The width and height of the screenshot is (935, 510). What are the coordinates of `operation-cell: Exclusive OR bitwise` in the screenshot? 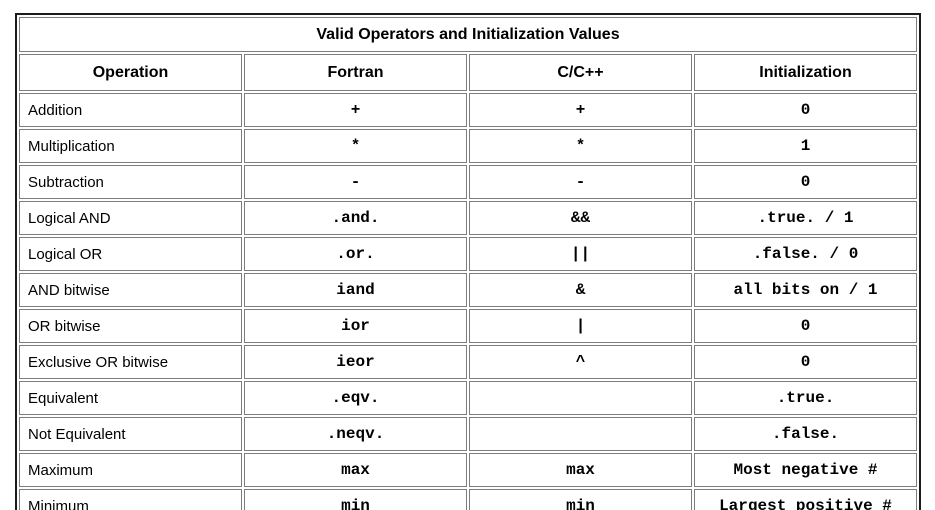 It's located at (130, 362).